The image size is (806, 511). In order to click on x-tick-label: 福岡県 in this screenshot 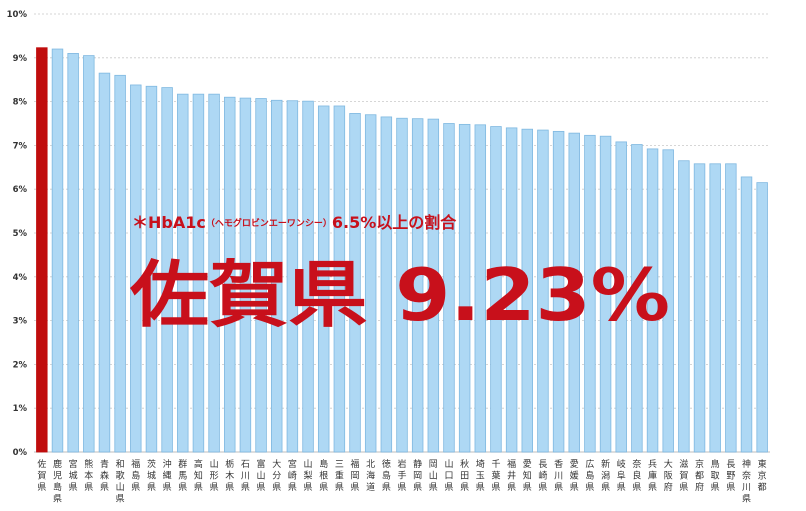, I will do `click(355, 475)`.